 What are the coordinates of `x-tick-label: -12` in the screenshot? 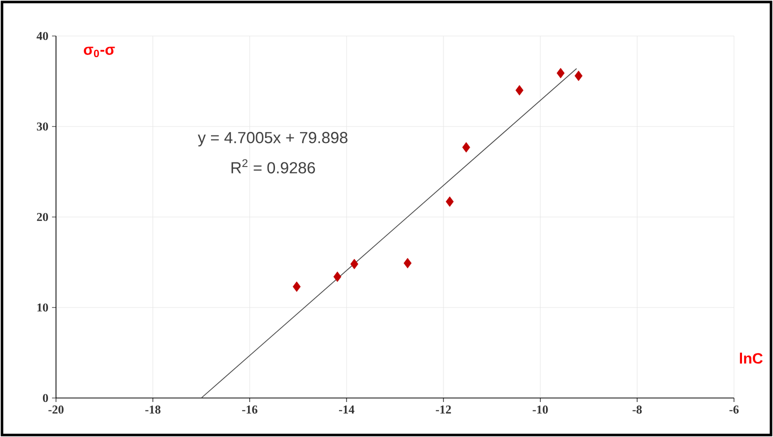 It's located at (443, 410).